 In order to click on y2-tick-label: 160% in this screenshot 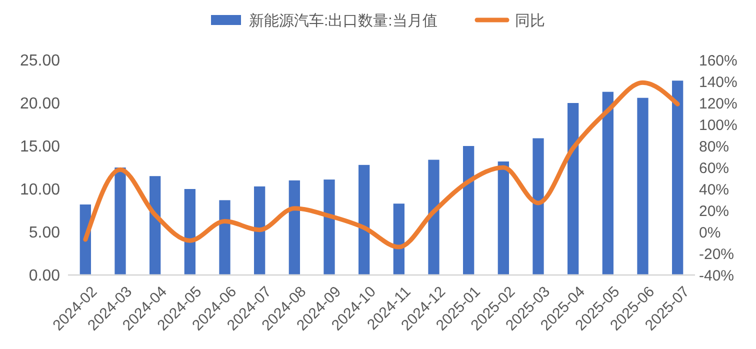, I will do `click(718, 61)`.